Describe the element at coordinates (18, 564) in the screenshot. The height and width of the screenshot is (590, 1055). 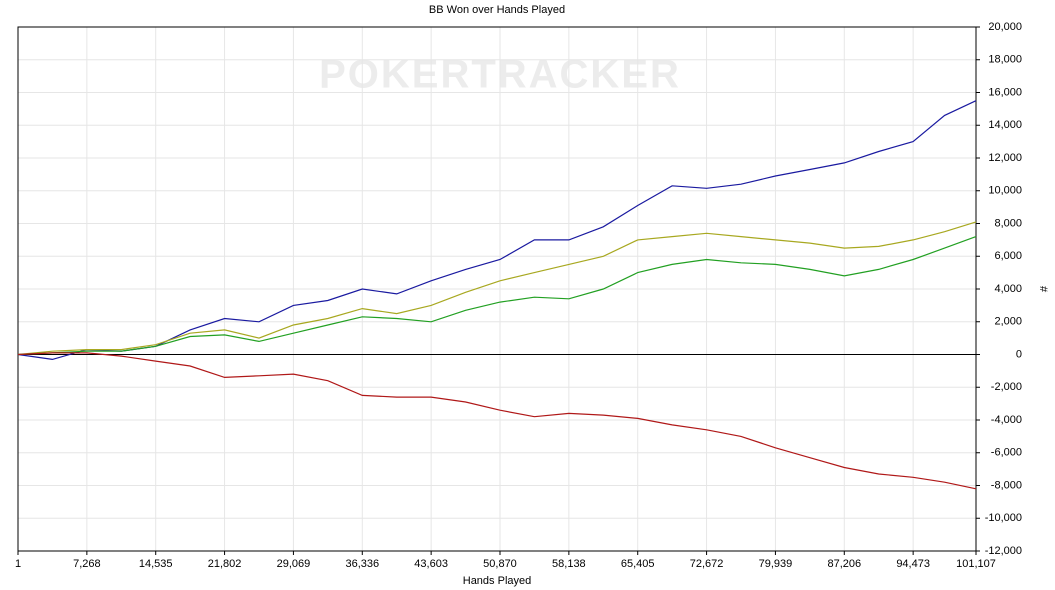
I see `x-tick-label: 1` at that location.